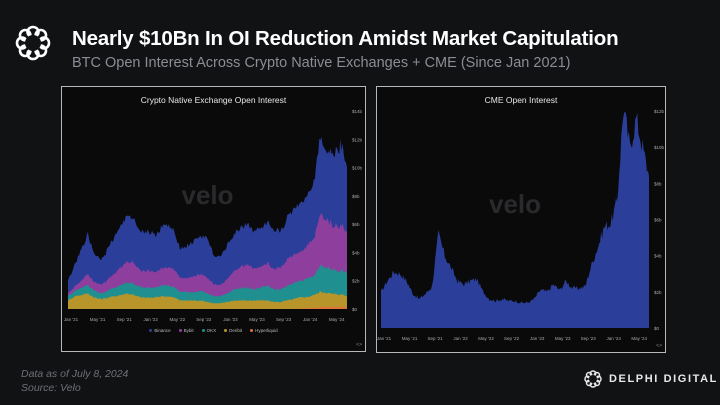 This screenshot has height=405, width=720. I want to click on legend-label: OKX, so click(211, 330).